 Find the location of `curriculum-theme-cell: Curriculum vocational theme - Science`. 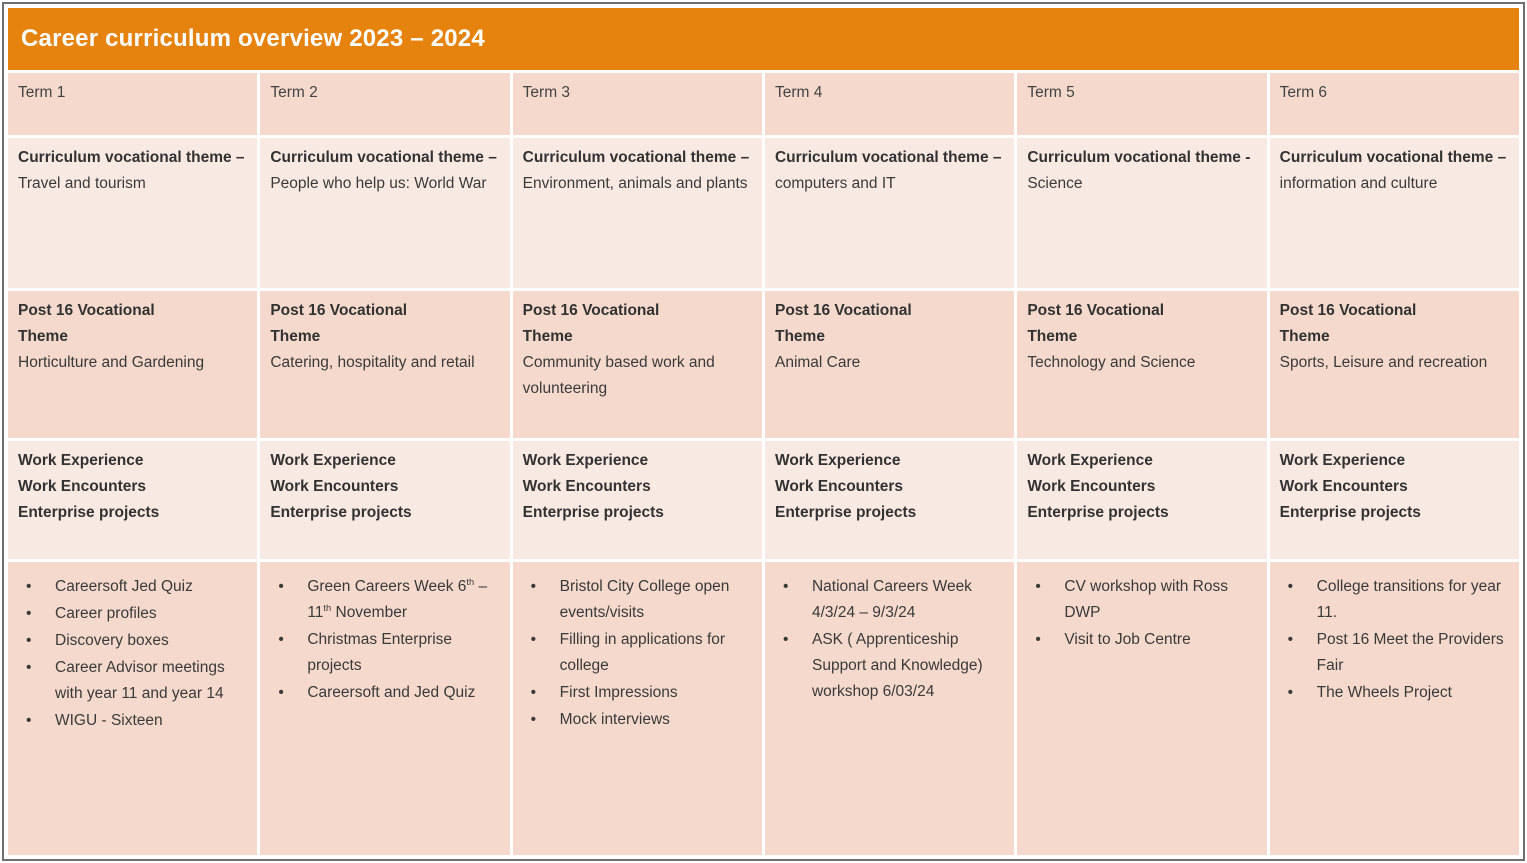

curriculum-theme-cell: Curriculum vocational theme - Science is located at coordinates (1142, 213).